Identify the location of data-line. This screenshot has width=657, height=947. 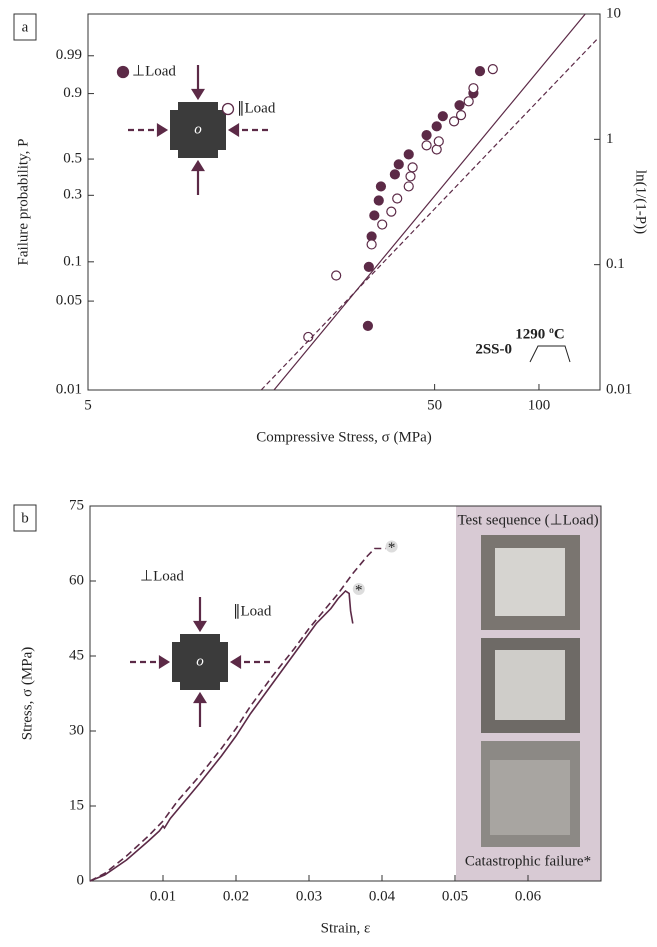
(221, 735).